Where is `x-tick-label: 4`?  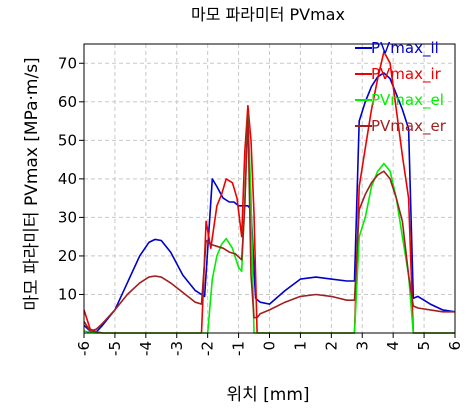 x-tick-label: 4 is located at coordinates (393, 346).